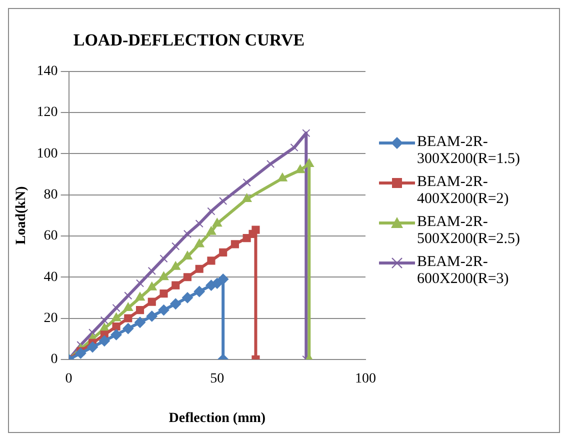 The width and height of the screenshot is (570, 443). What do you see at coordinates (51, 194) in the screenshot?
I see `y-tick-label: 80` at bounding box center [51, 194].